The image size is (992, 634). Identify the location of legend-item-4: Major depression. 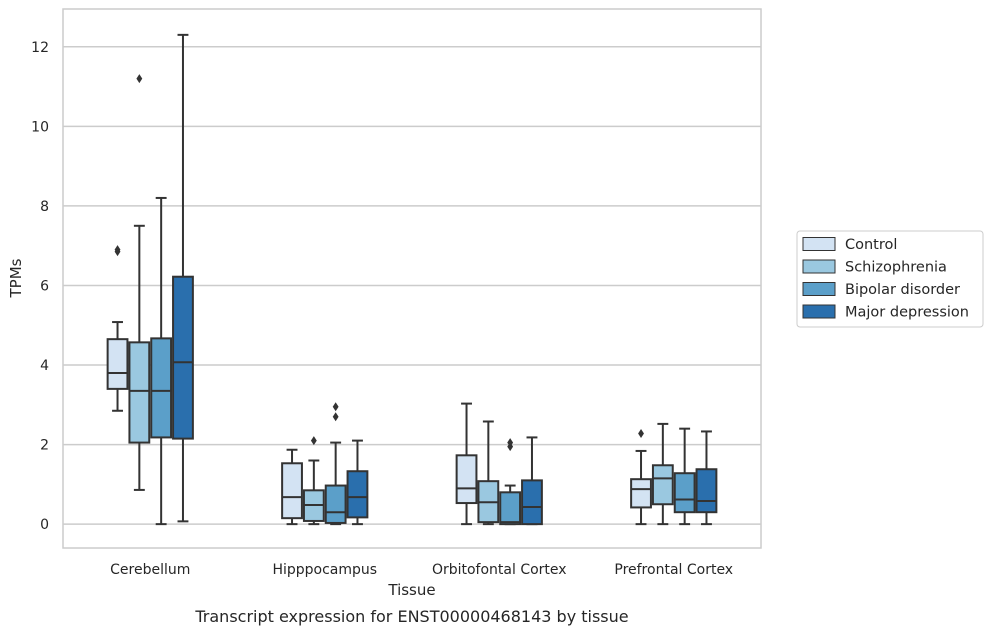
(885, 312).